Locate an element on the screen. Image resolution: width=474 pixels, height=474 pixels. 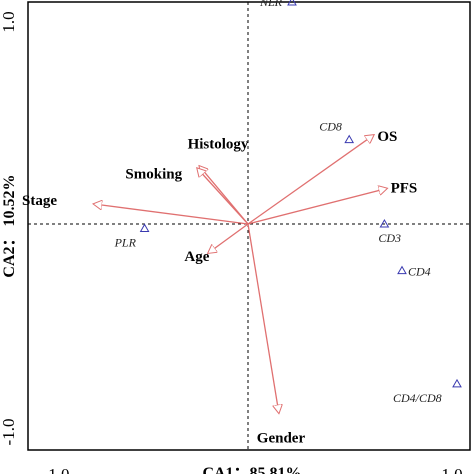
y-axis-title: CA2： 10.52% is located at coordinates (9, 225).